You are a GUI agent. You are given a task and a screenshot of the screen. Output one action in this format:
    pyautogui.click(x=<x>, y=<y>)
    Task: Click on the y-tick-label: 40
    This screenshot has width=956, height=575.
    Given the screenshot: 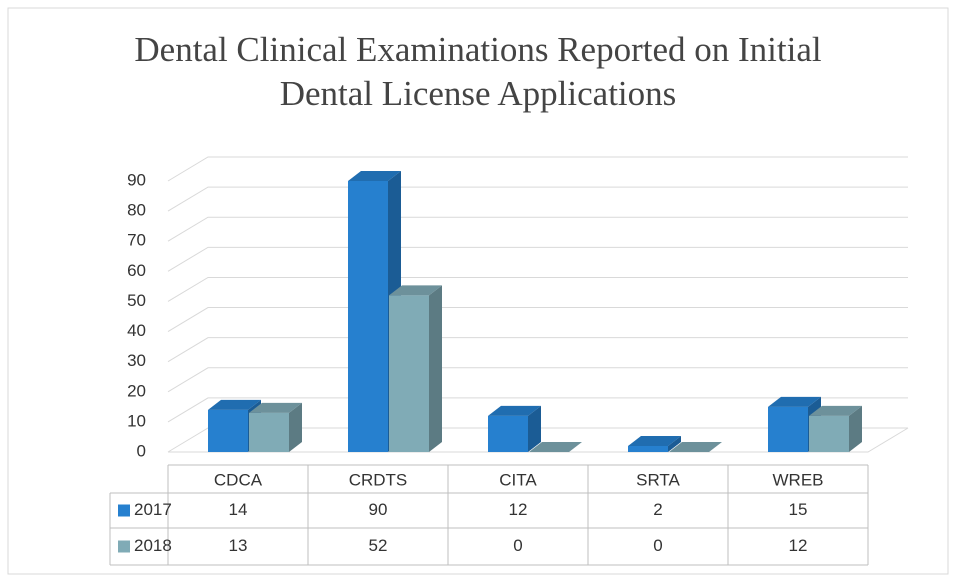 What is the action you would take?
    pyautogui.click(x=136, y=330)
    